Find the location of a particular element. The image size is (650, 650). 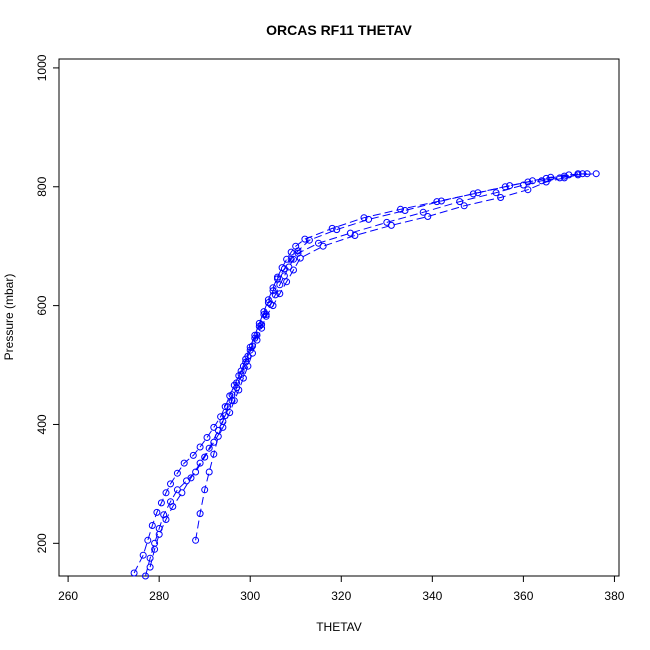

y-tick-label: 400 is located at coordinates (42, 424).